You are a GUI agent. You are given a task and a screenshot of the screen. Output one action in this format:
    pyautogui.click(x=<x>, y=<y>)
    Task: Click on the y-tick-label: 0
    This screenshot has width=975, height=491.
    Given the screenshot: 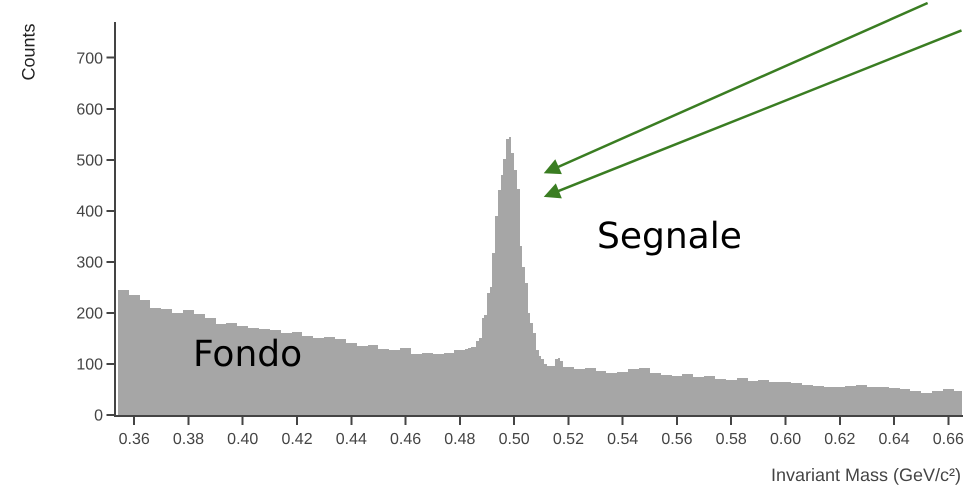 What is the action you would take?
    pyautogui.click(x=99, y=416)
    